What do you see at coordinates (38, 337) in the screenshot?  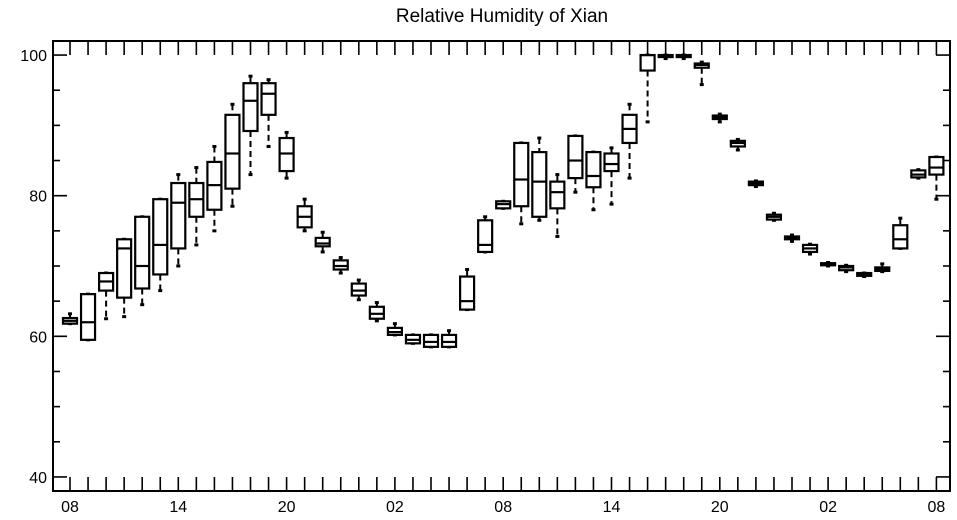 I see `y-tick-label: 60` at bounding box center [38, 337].